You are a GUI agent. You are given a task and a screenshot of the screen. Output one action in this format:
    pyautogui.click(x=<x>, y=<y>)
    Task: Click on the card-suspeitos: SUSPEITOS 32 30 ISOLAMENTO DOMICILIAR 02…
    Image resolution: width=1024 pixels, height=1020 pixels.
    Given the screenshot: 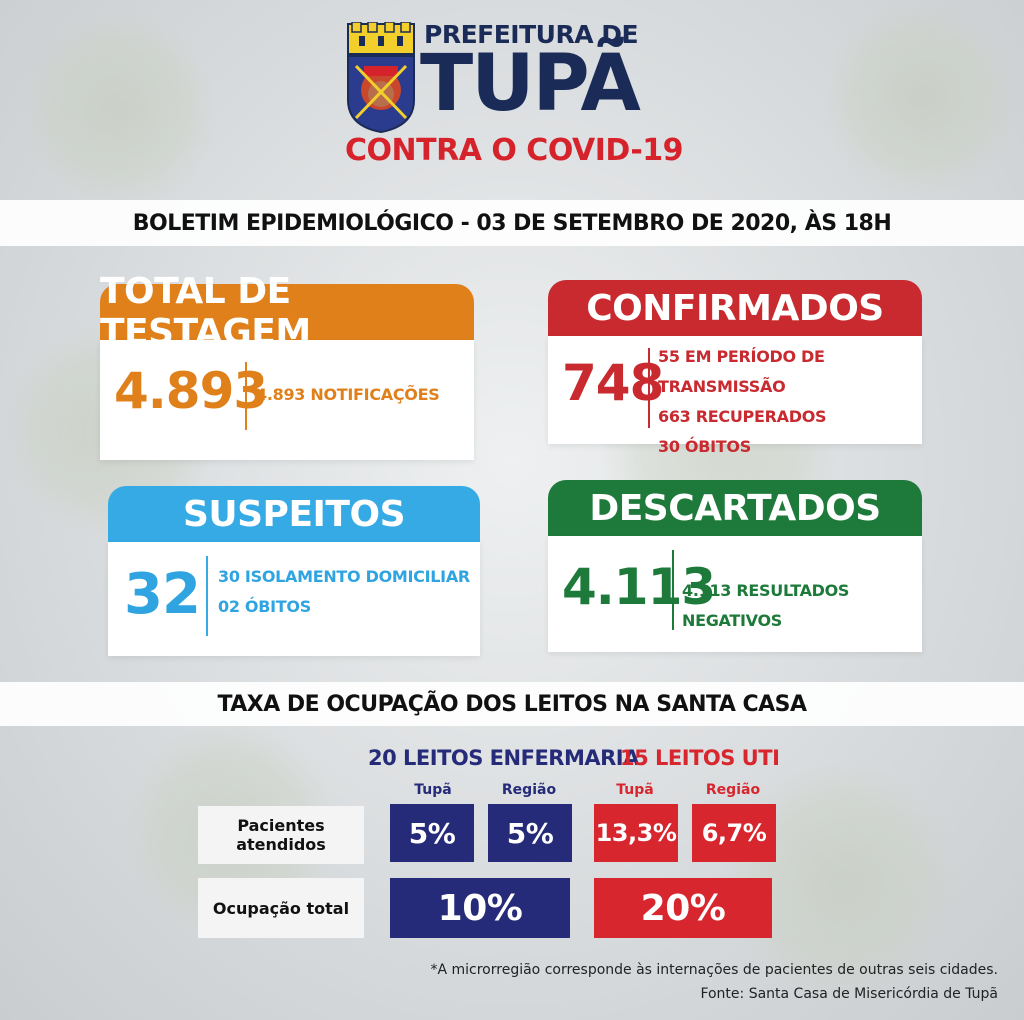 What is the action you would take?
    pyautogui.click(x=294, y=571)
    